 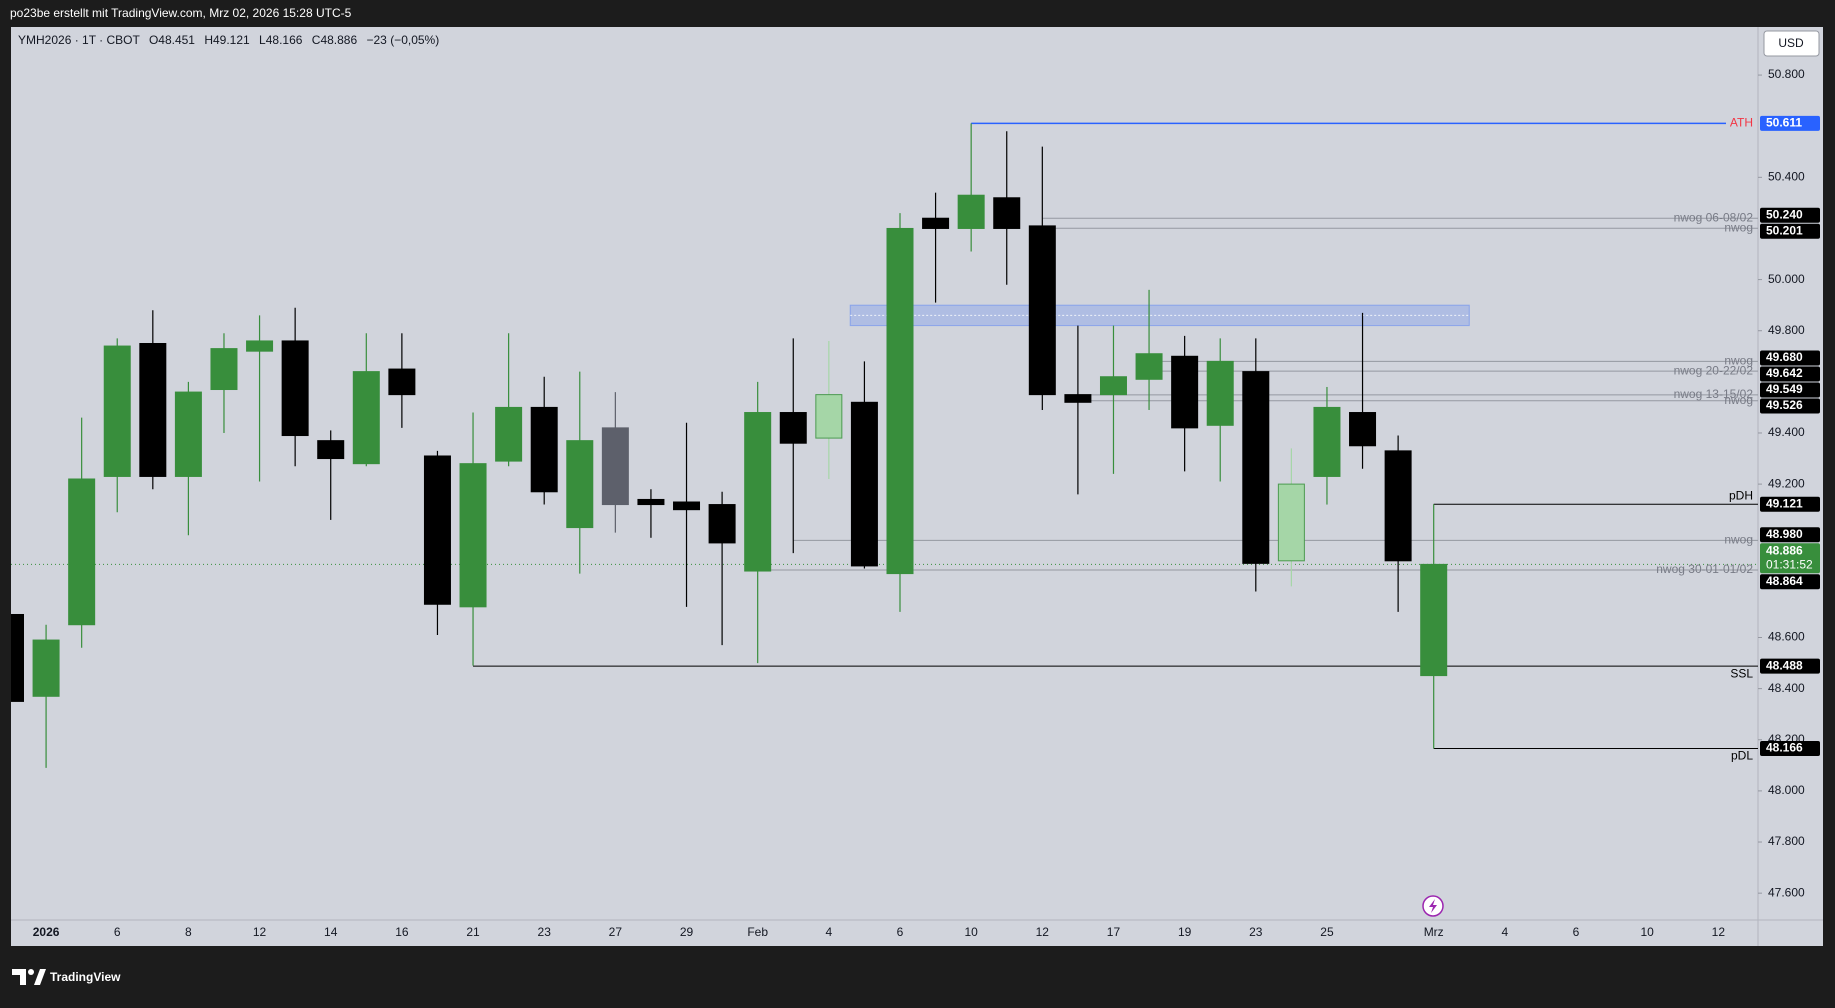 What do you see at coordinates (1784, 230) in the screenshot?
I see `price-badge-label: 50.201` at bounding box center [1784, 230].